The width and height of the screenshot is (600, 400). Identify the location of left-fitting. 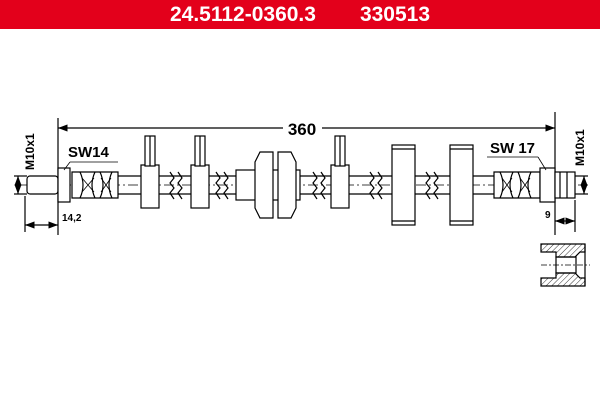
(72, 185).